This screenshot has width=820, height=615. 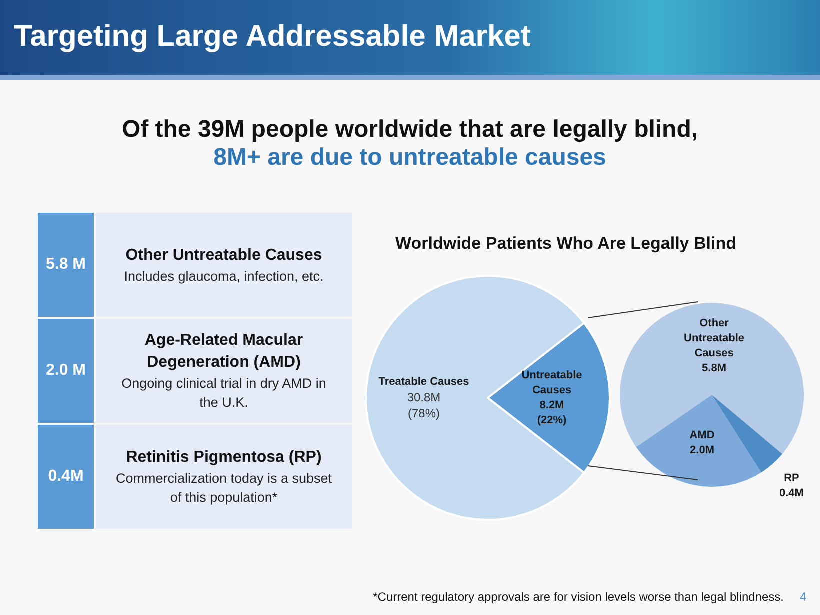 I want to click on slice-label: Other Untreatable Causes, so click(x=714, y=339).